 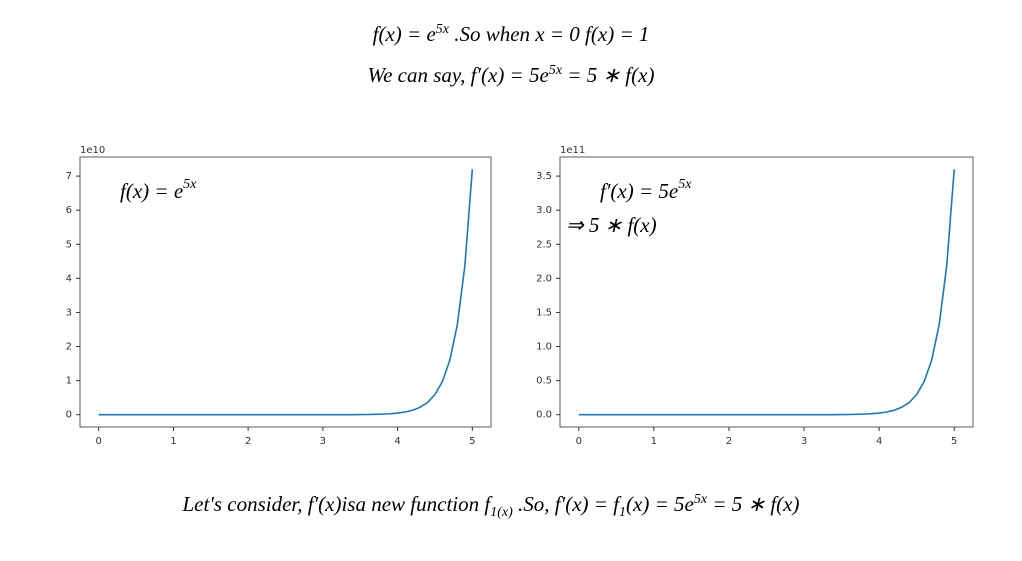 What do you see at coordinates (92, 150) in the screenshot?
I see `offset-label: 1e10` at bounding box center [92, 150].